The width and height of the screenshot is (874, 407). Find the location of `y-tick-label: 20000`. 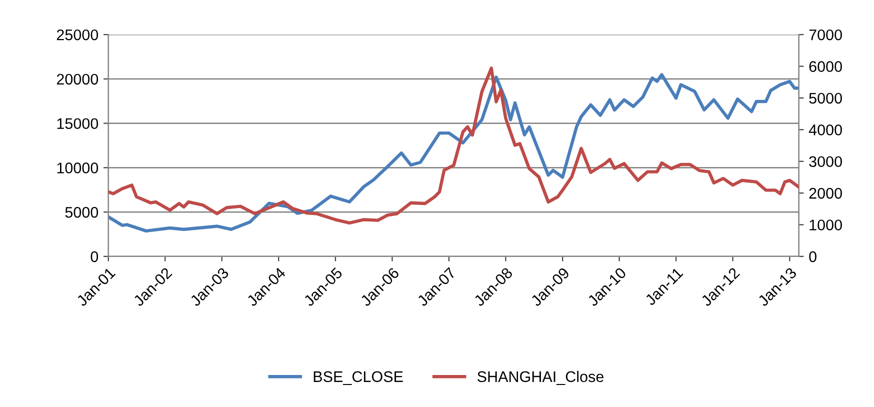

y-tick-label: 20000 is located at coordinates (77, 79).